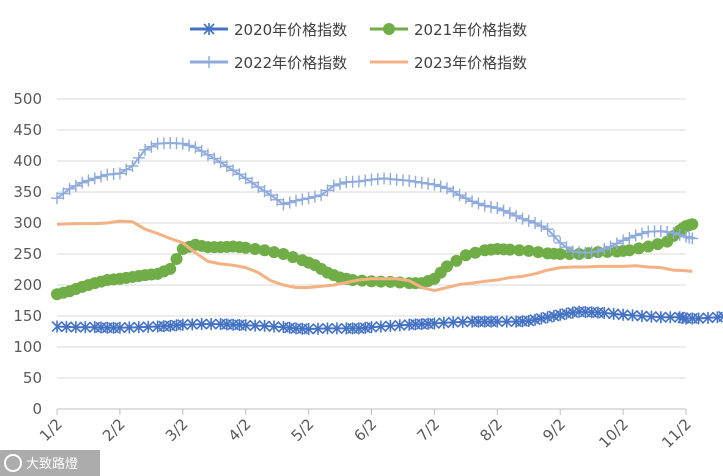 This screenshot has height=476, width=723. I want to click on watermark: 大致路燈, so click(50, 463).